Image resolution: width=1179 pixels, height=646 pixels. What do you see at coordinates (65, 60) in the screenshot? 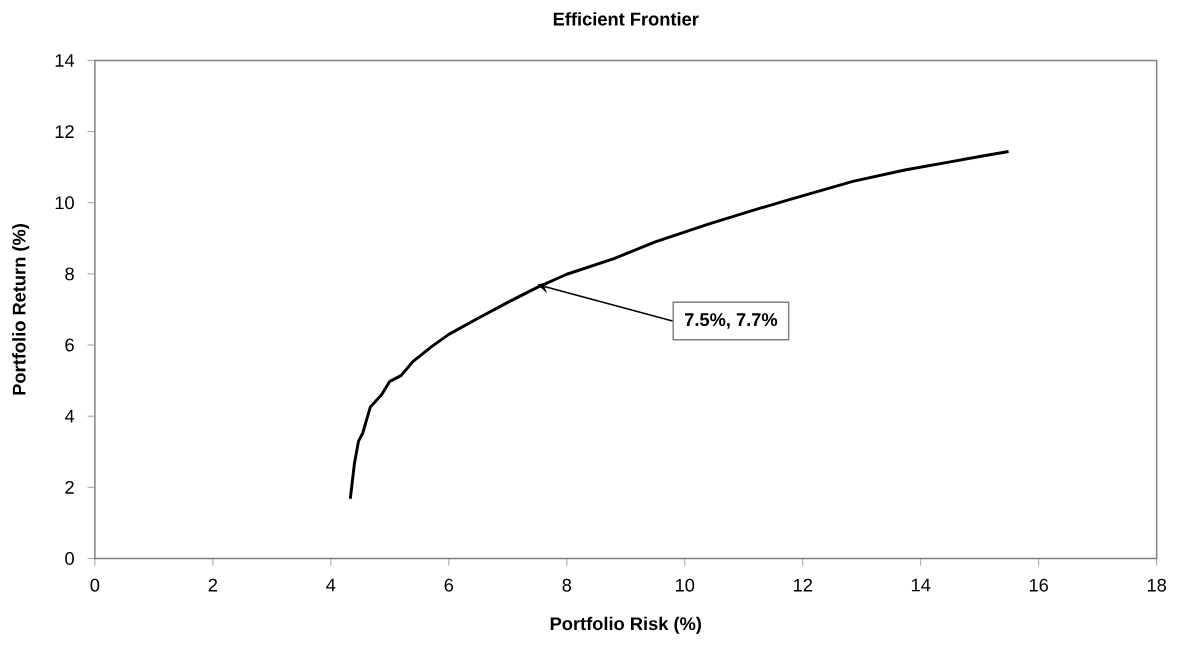
I see `y-tick-label: 14` at bounding box center [65, 60].